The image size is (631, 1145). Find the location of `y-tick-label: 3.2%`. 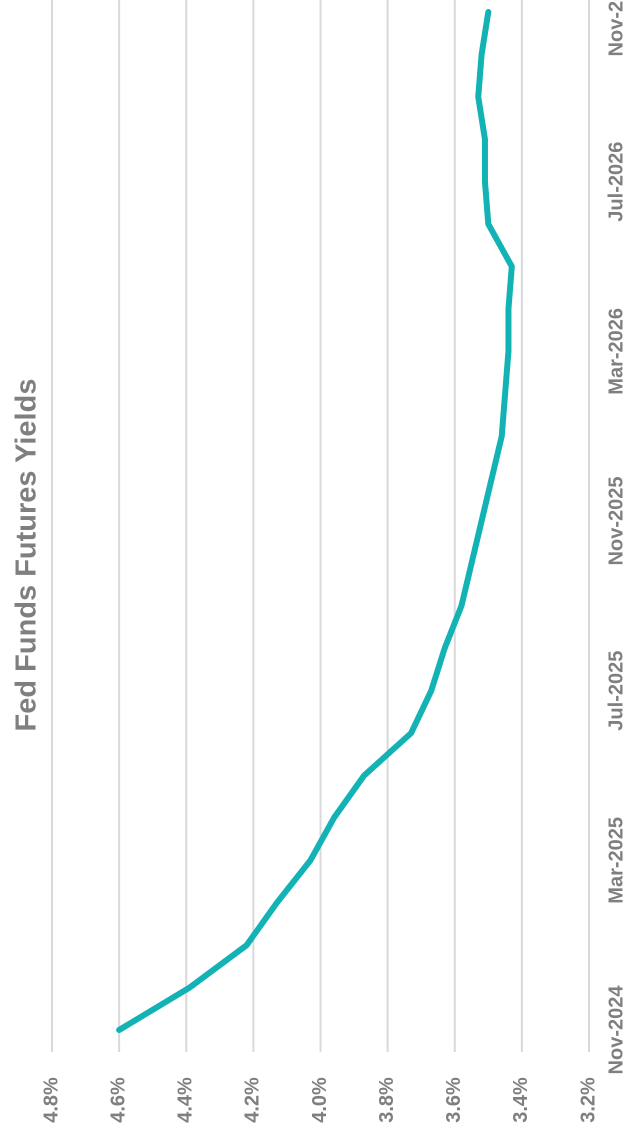

y-tick-label: 3.2% is located at coordinates (588, 1100).